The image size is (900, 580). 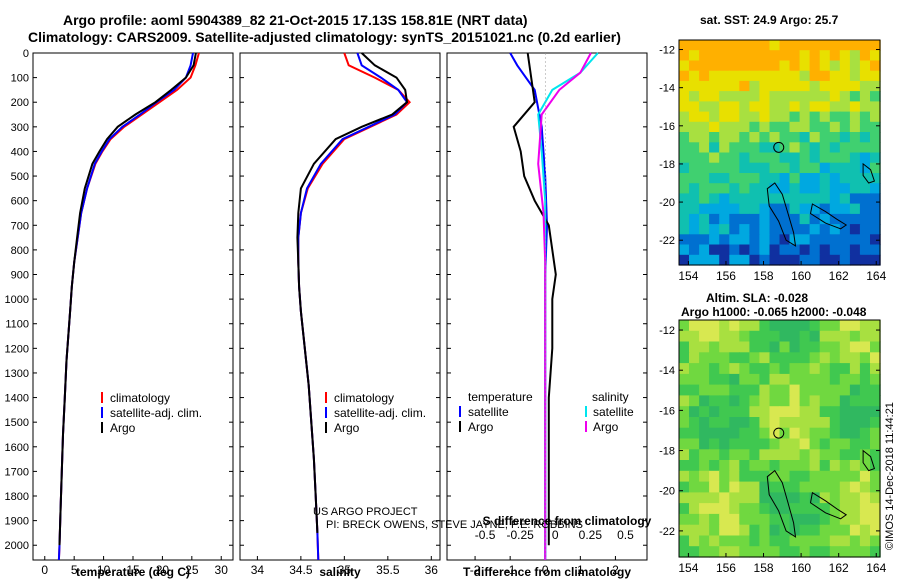 I want to click on map-xtick-label: 164, so click(x=876, y=276).